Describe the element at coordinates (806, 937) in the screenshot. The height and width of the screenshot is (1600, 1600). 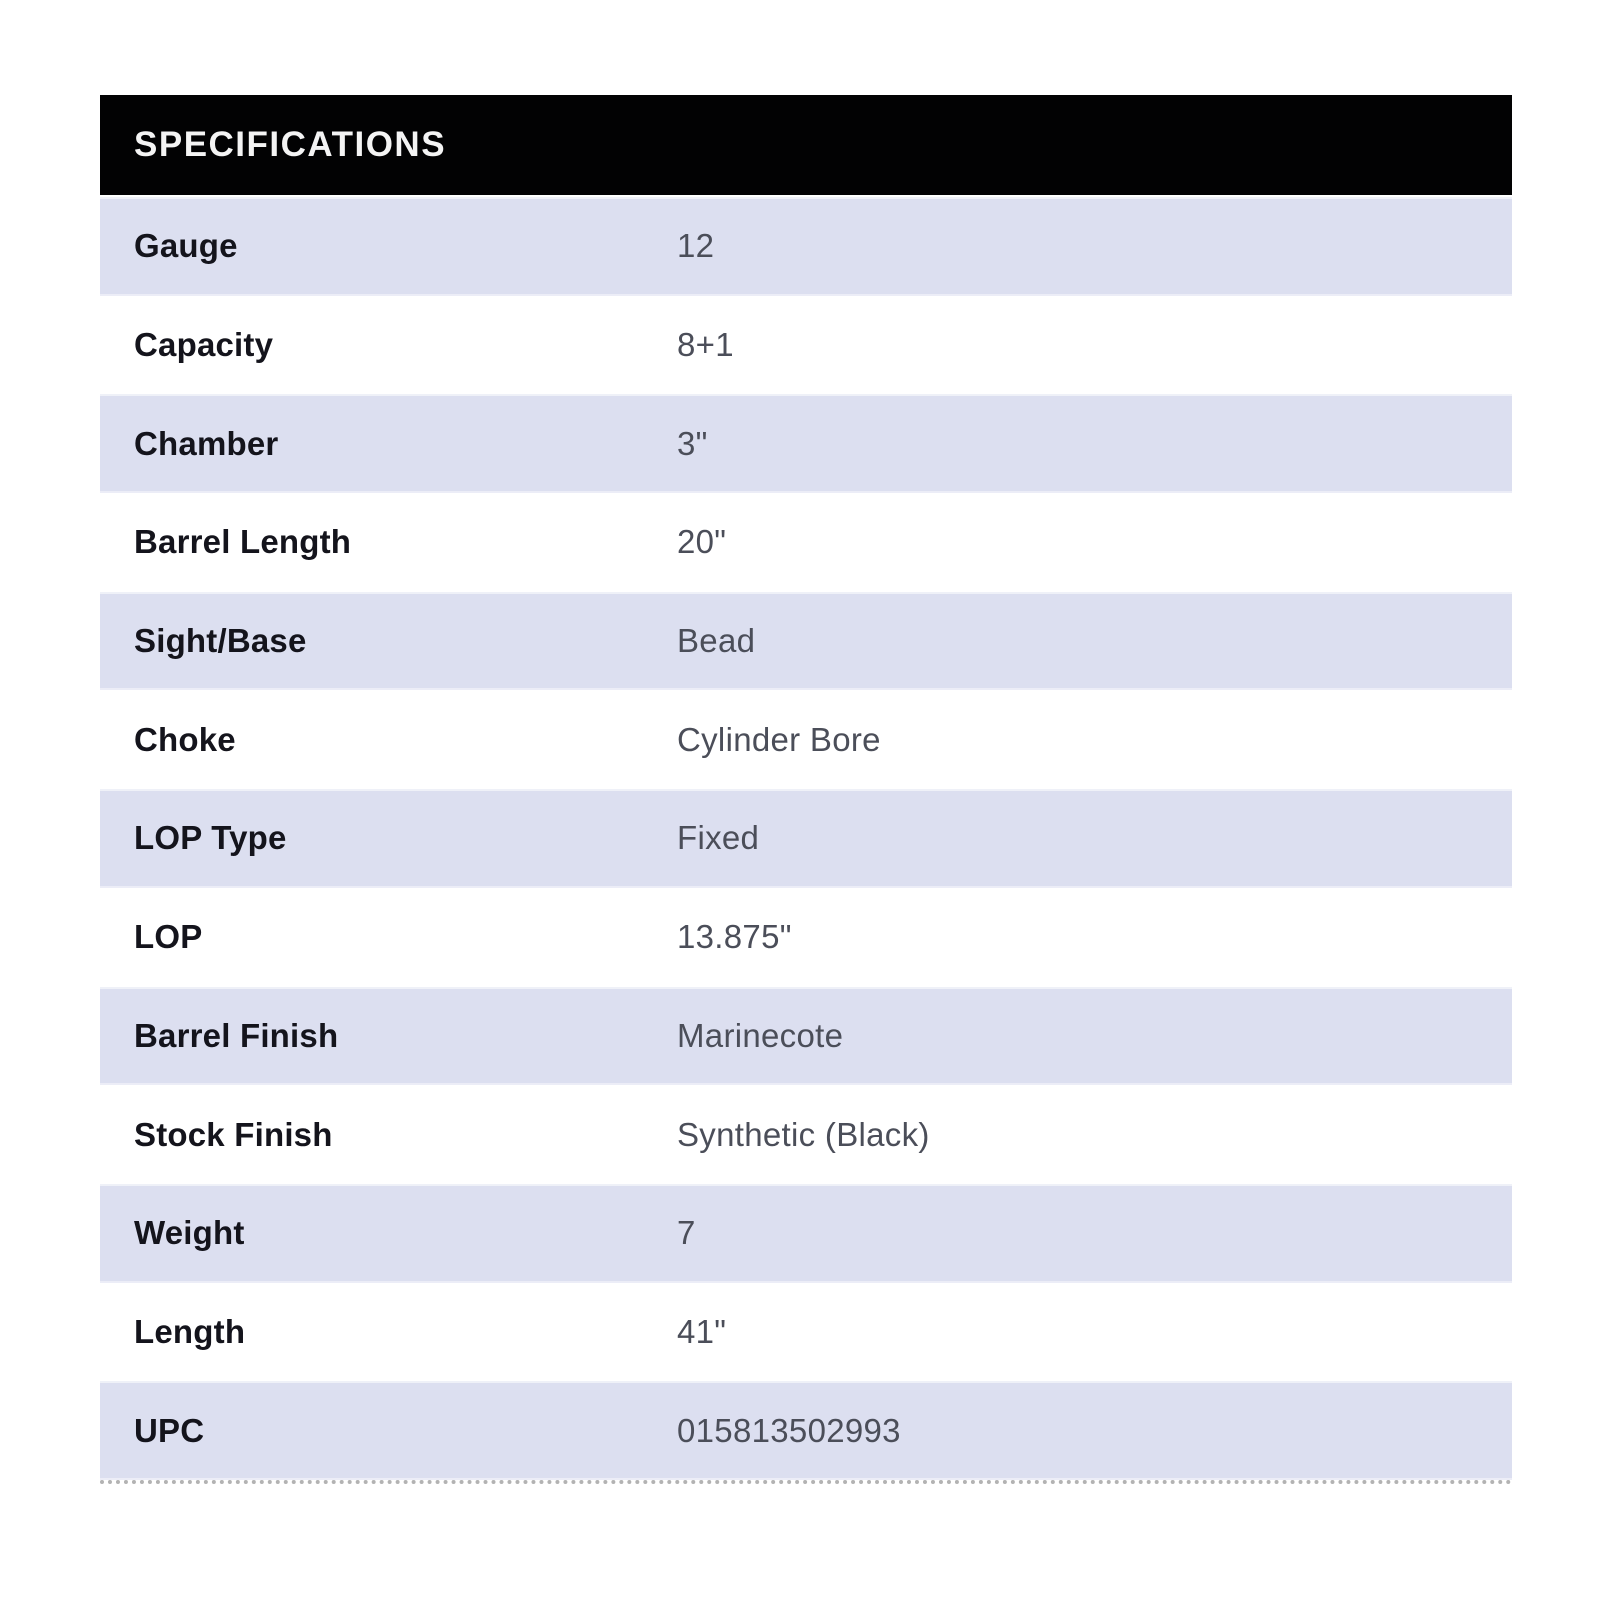
I see `table-row-lop: LOP 13.875"` at that location.